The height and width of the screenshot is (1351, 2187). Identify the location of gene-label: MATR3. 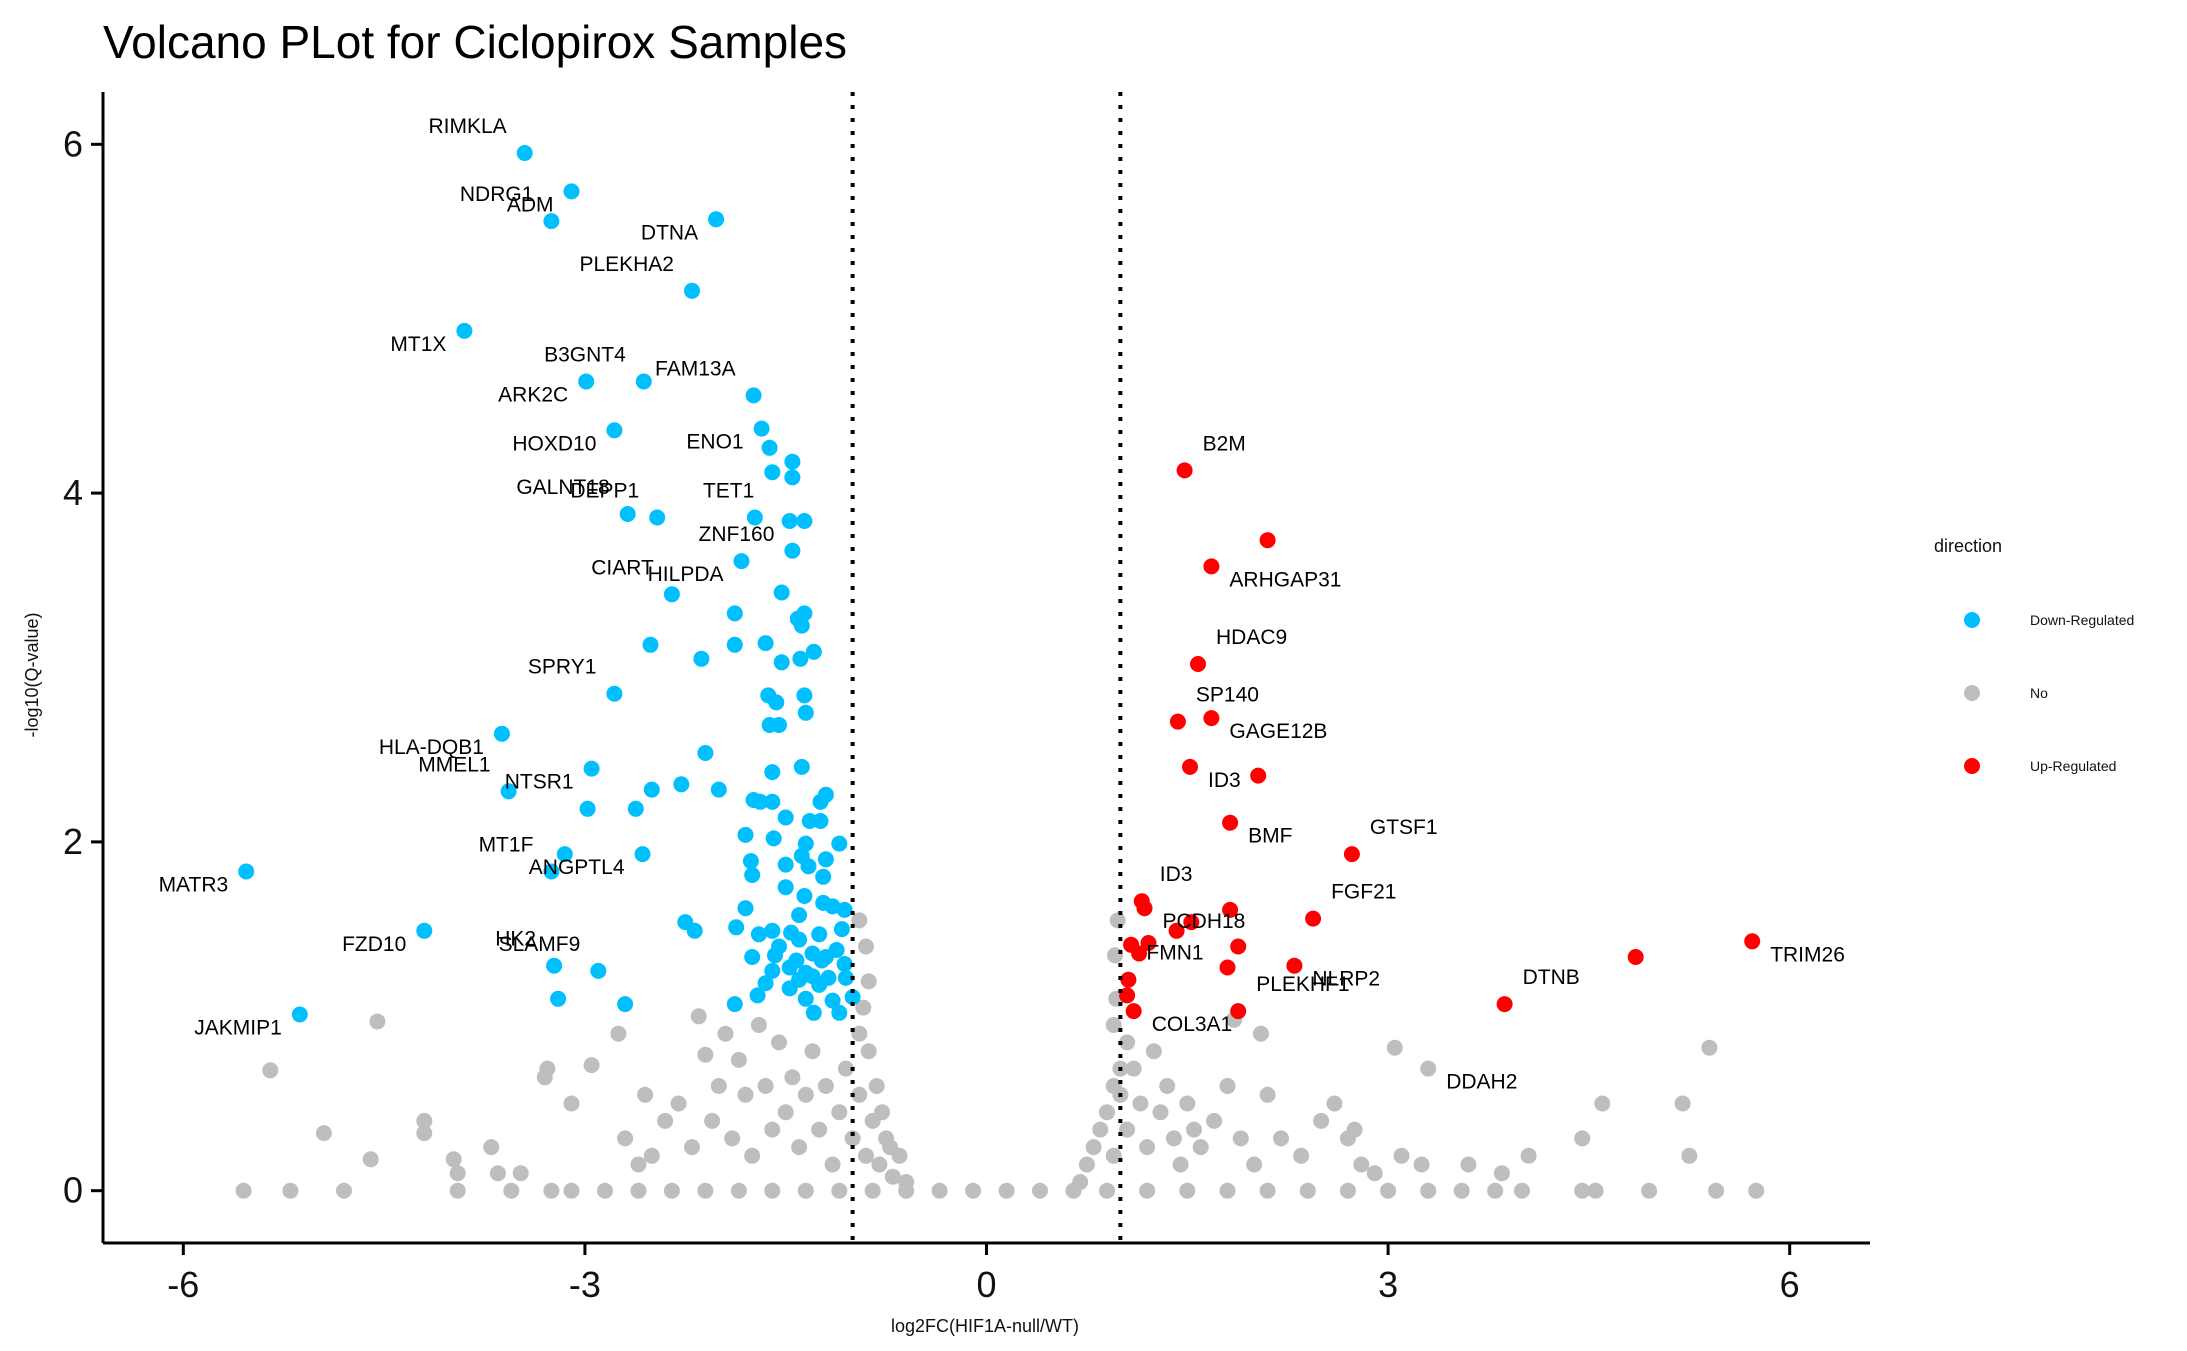
(194, 885).